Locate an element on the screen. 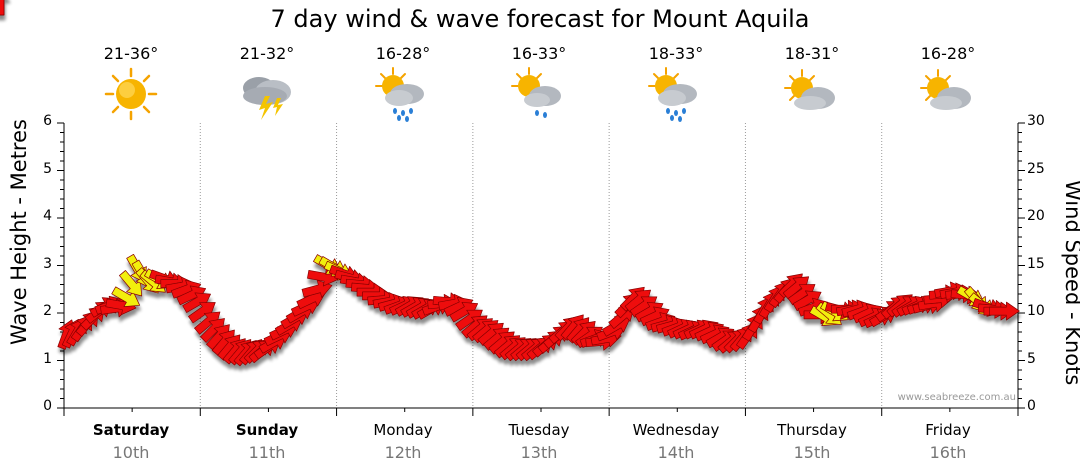 The width and height of the screenshot is (1080, 475). x-tick-day: Thursday is located at coordinates (812, 430).